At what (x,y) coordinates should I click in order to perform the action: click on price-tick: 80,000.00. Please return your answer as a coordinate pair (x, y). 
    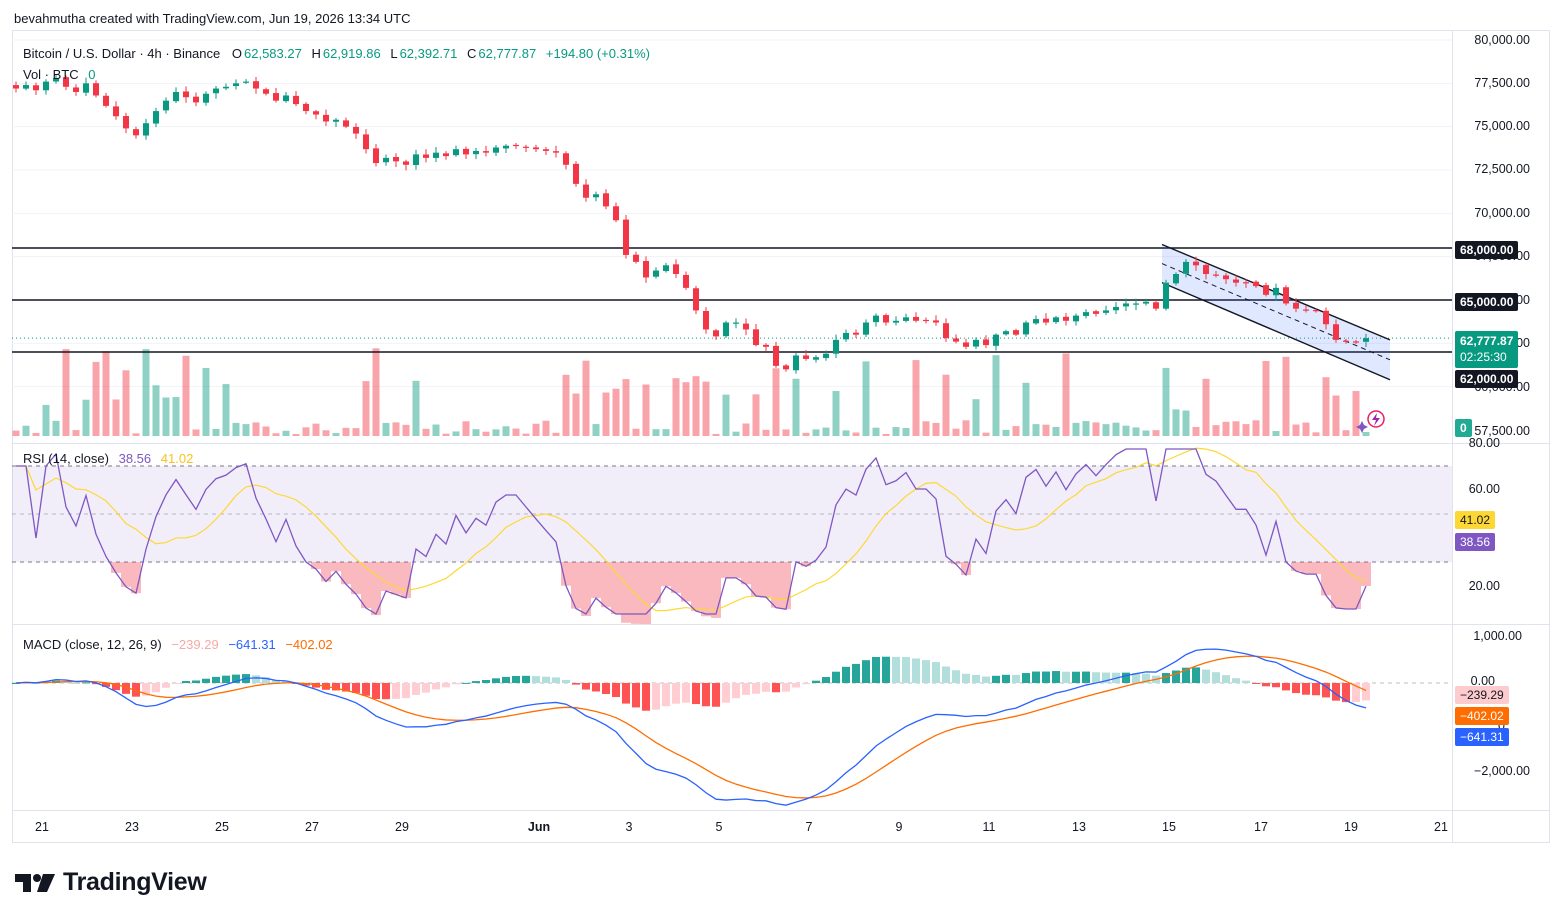
    Looking at the image, I should click on (1502, 40).